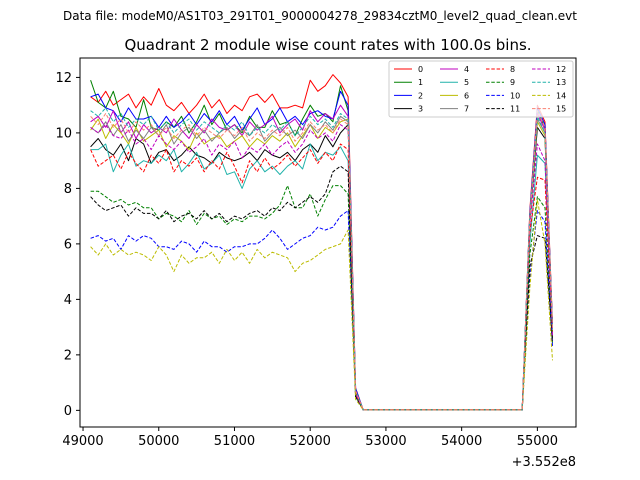  What do you see at coordinates (420, 82) in the screenshot?
I see `legend-label-1: 1` at bounding box center [420, 82].